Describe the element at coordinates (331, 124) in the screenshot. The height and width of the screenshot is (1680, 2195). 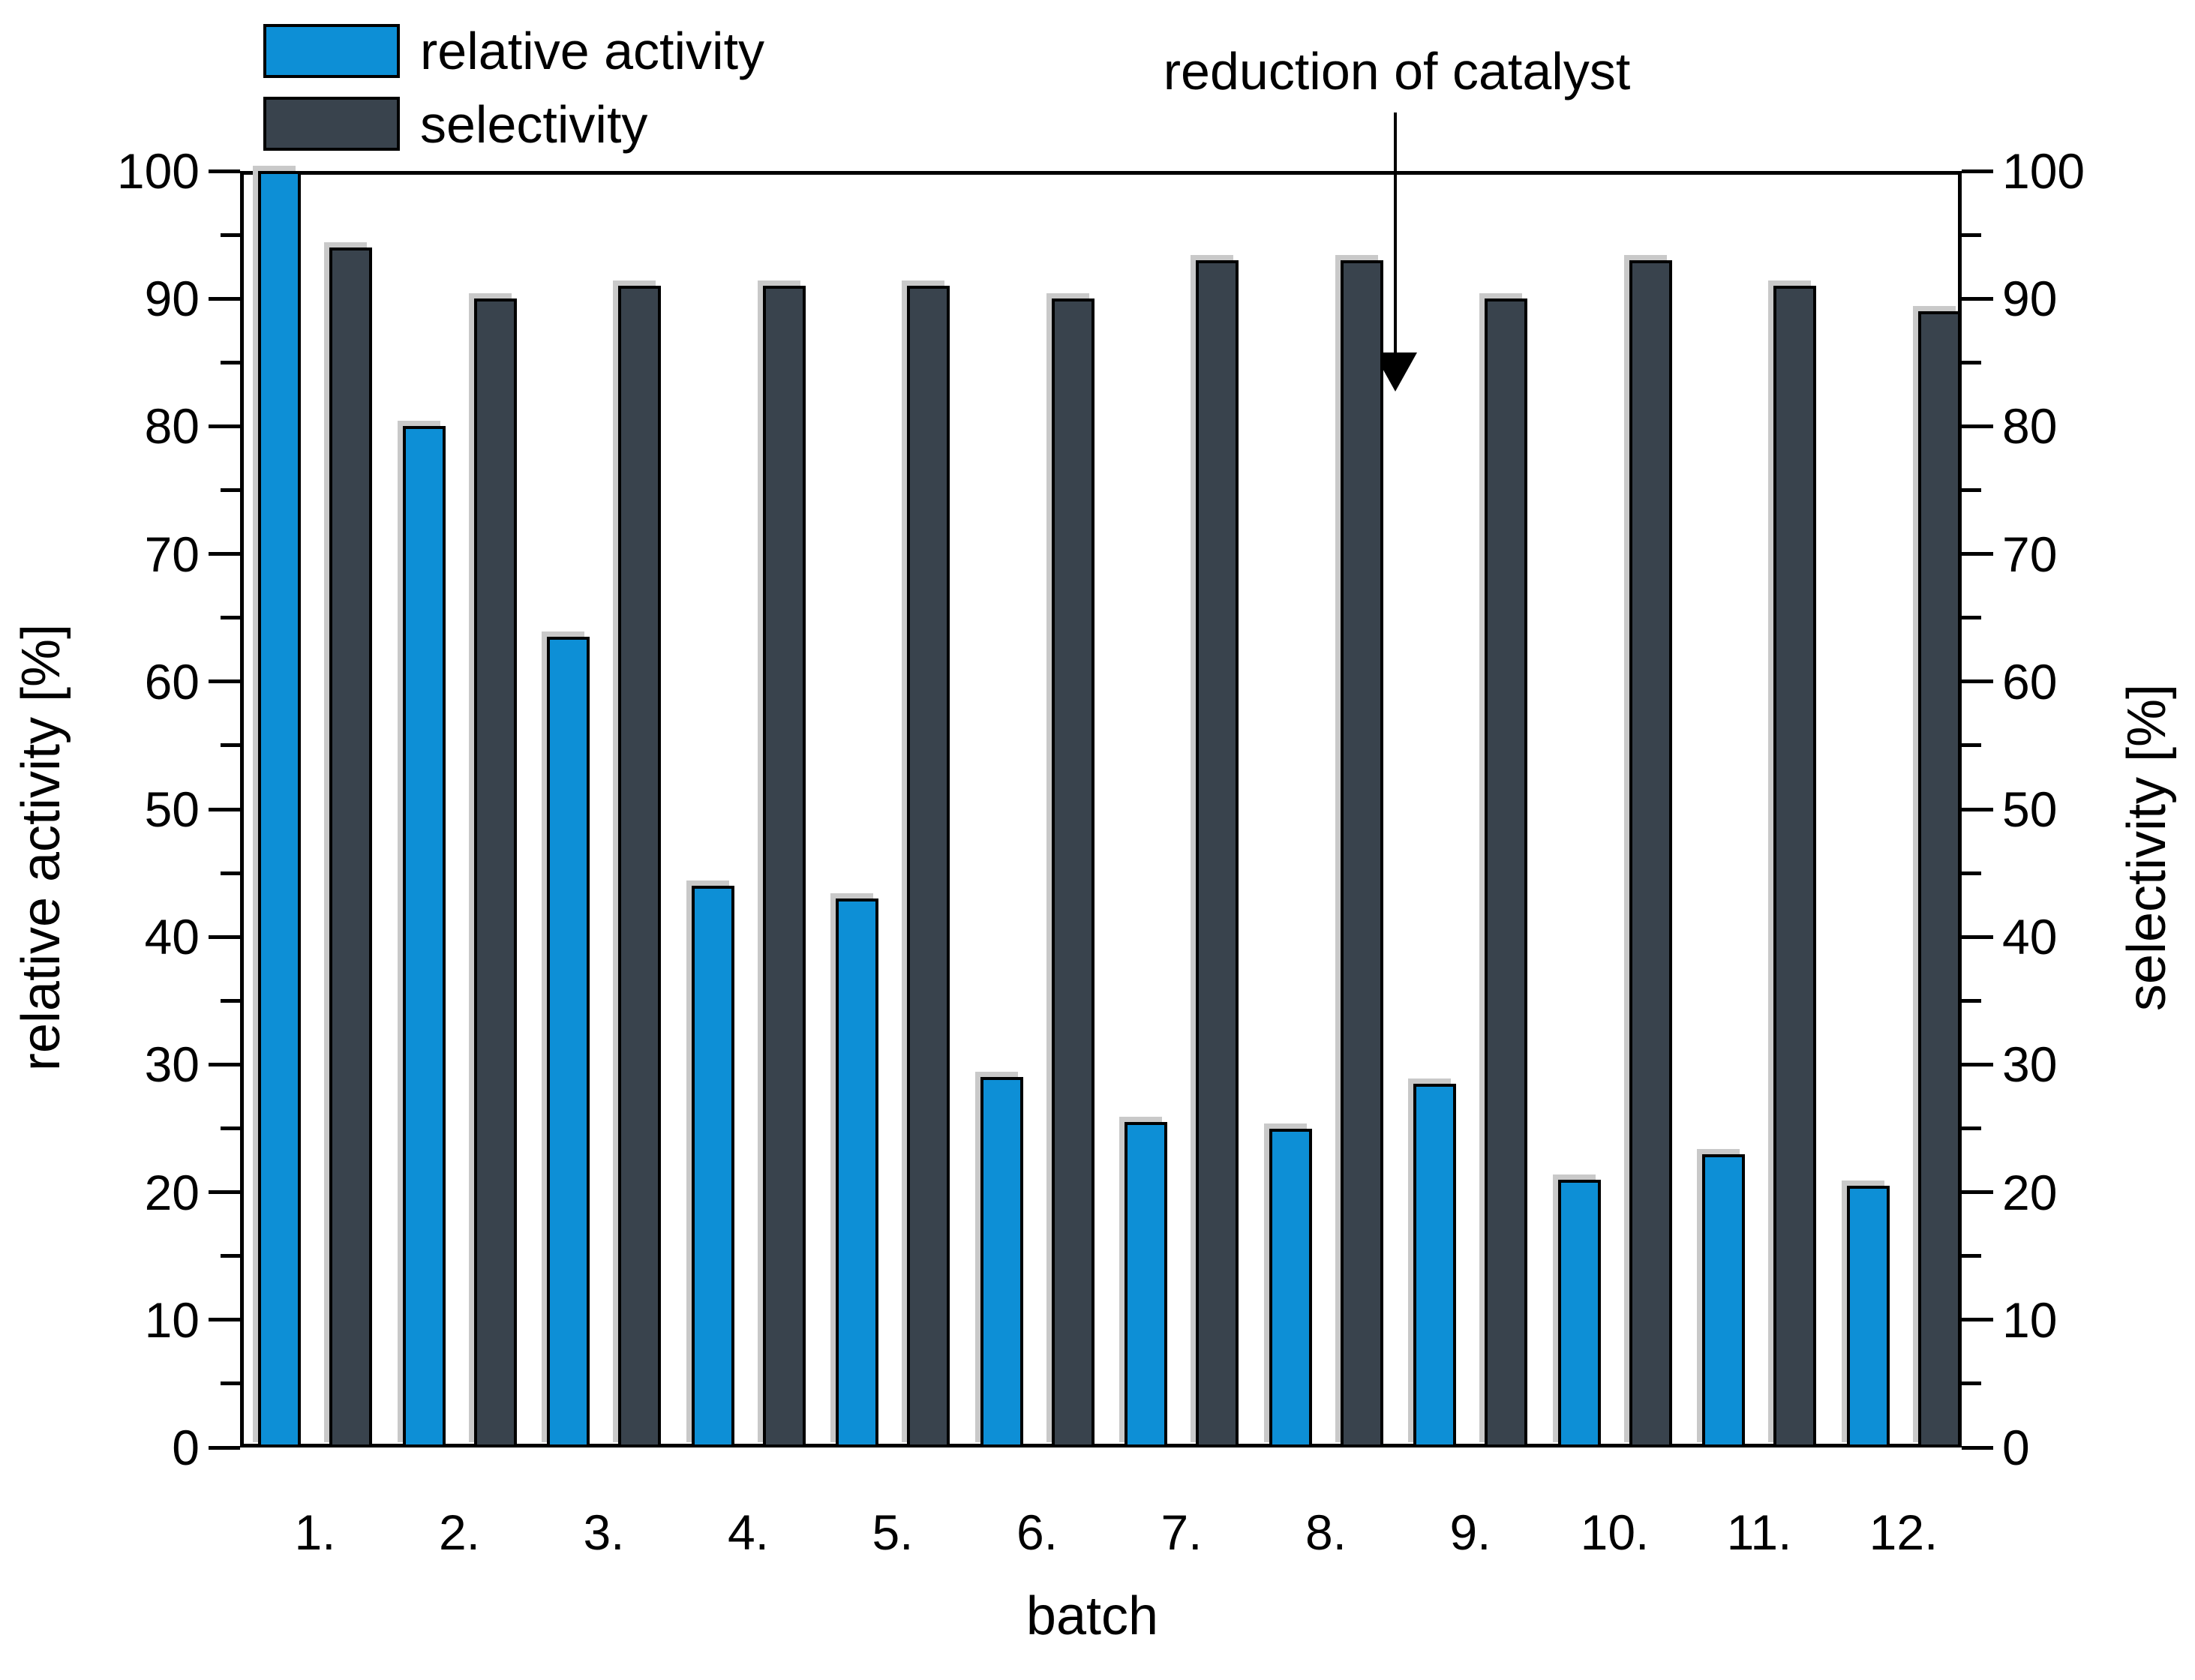
I see `legend-swatch-selectivity` at that location.